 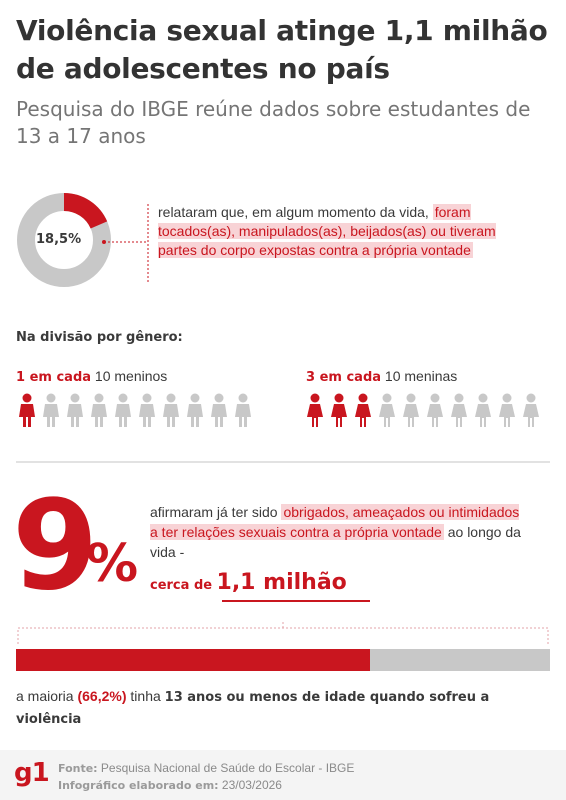 I want to click on forced-stat-lead: afirmaram já ter sido, so click(x=214, y=512).